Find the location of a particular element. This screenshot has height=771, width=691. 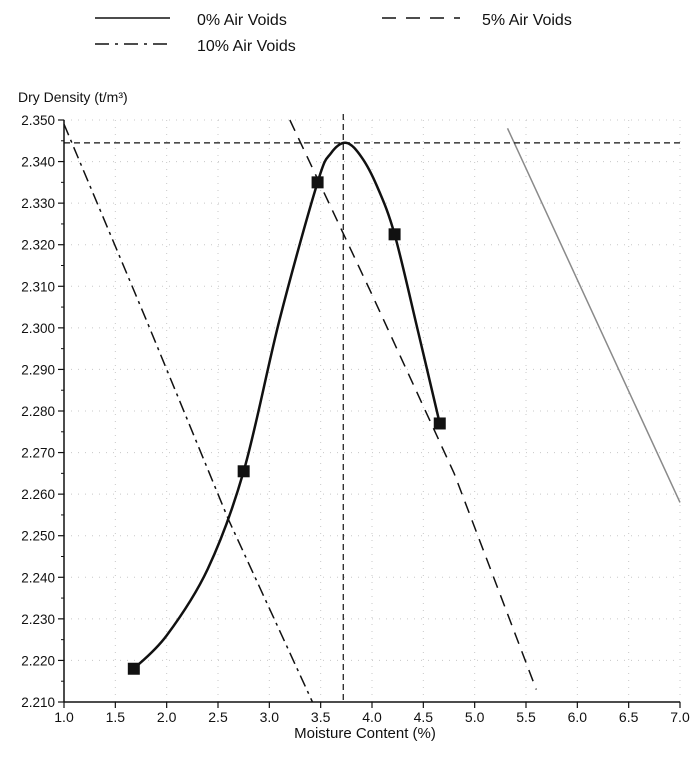

x-tick-label: 7.0 is located at coordinates (680, 717).